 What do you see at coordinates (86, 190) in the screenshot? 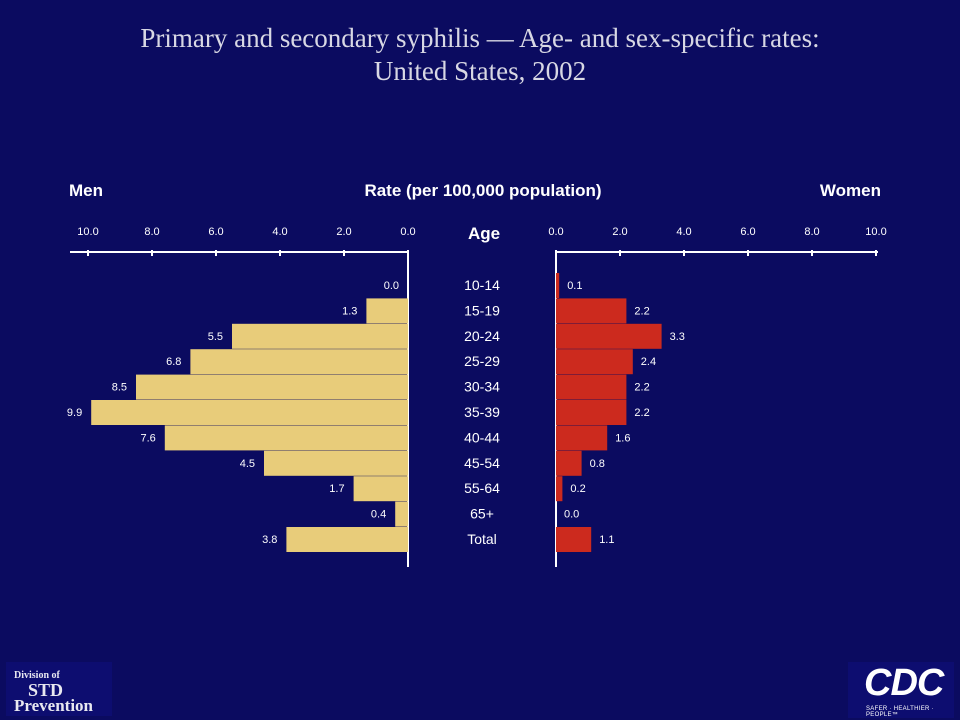
I see `men-header: Men` at bounding box center [86, 190].